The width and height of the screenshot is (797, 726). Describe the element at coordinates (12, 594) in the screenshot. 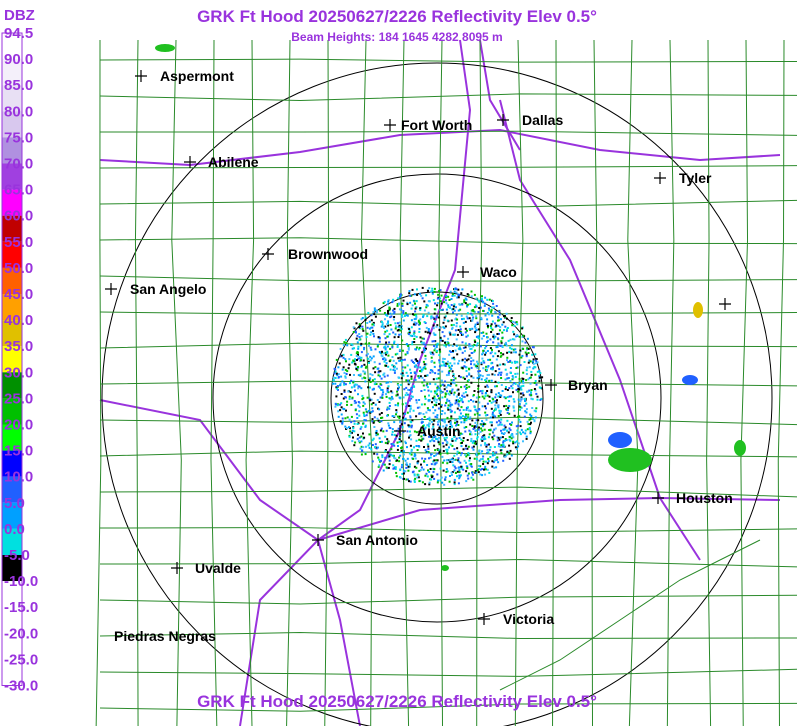

I see `legend-swatch` at that location.